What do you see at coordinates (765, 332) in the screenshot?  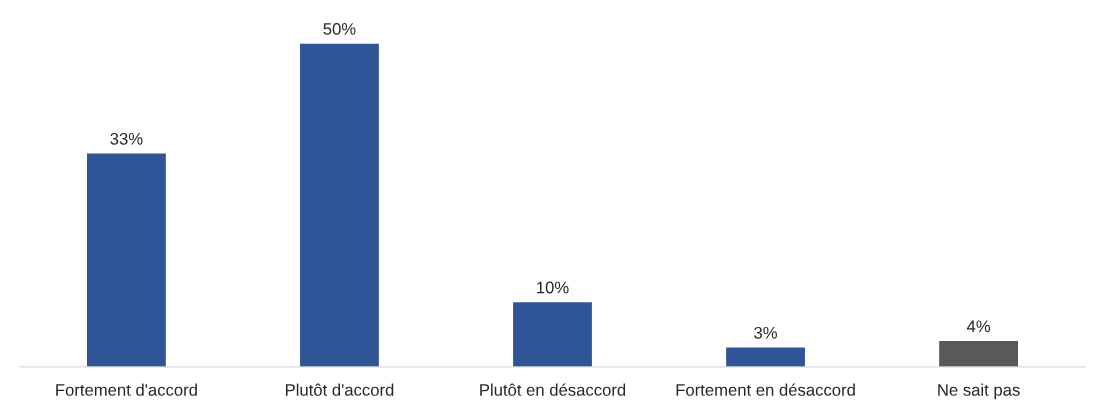 I see `data-label: 3%` at bounding box center [765, 332].